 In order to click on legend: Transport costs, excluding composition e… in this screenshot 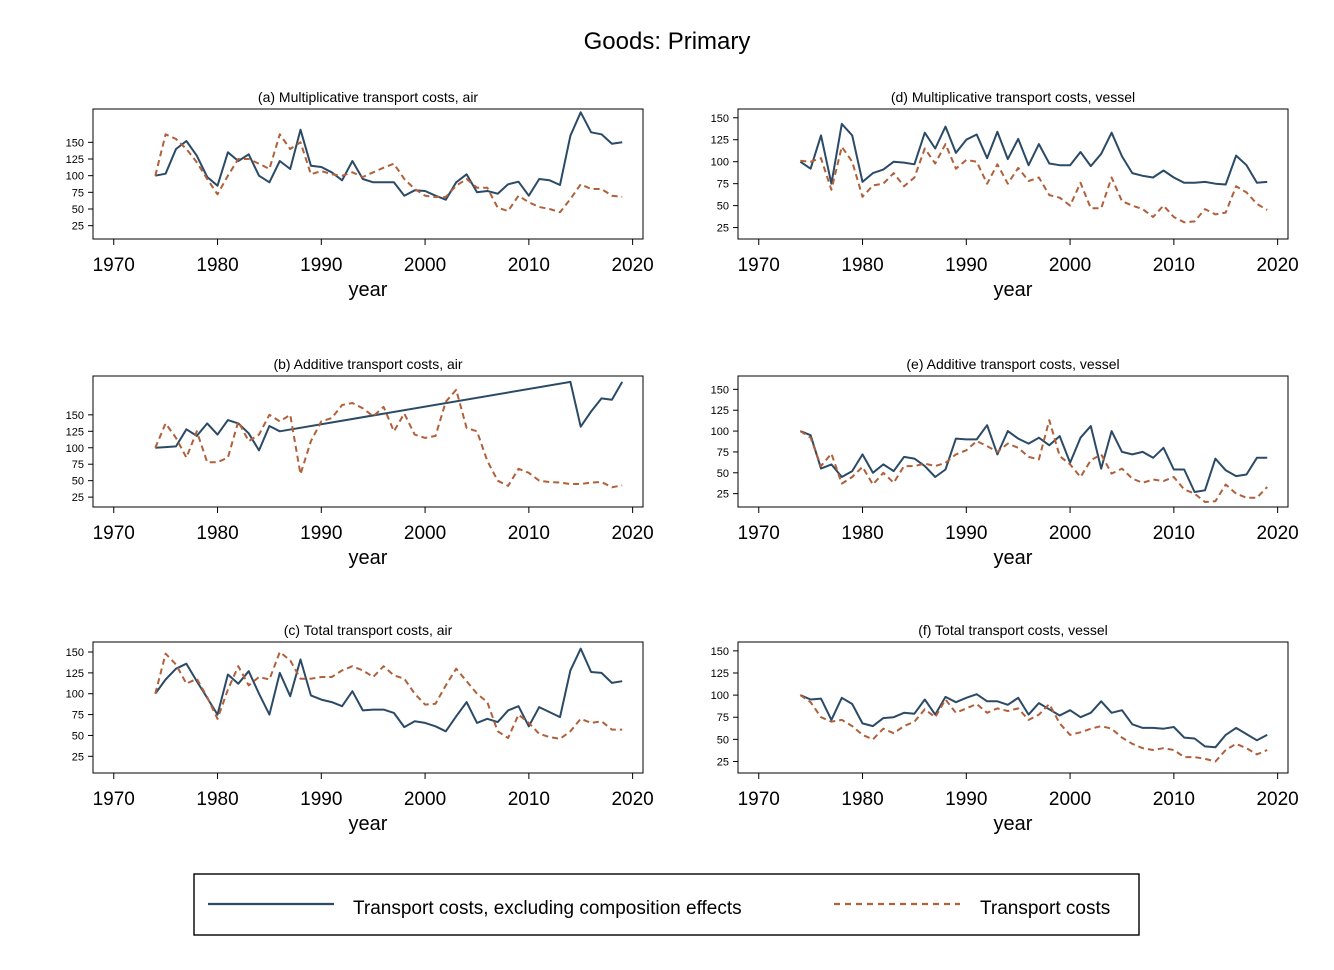, I will do `click(666, 904)`.